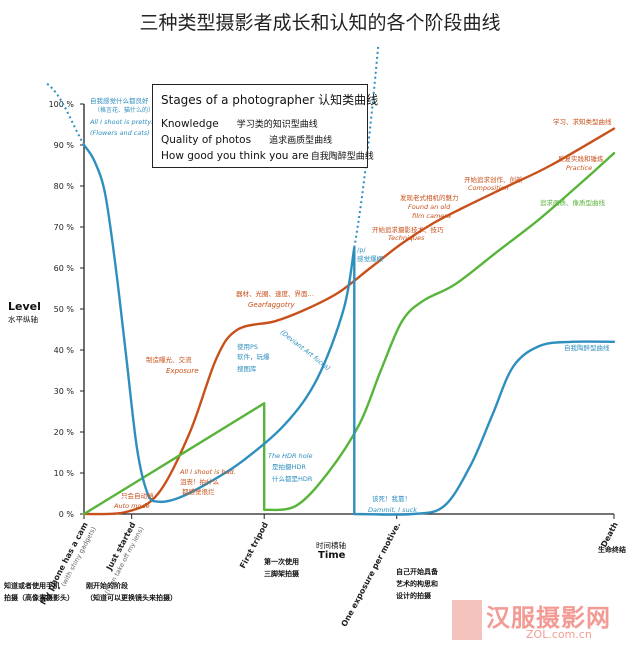 This screenshot has width=640, height=647. I want to click on caption-line: 艺术的构思和, so click(417, 584).